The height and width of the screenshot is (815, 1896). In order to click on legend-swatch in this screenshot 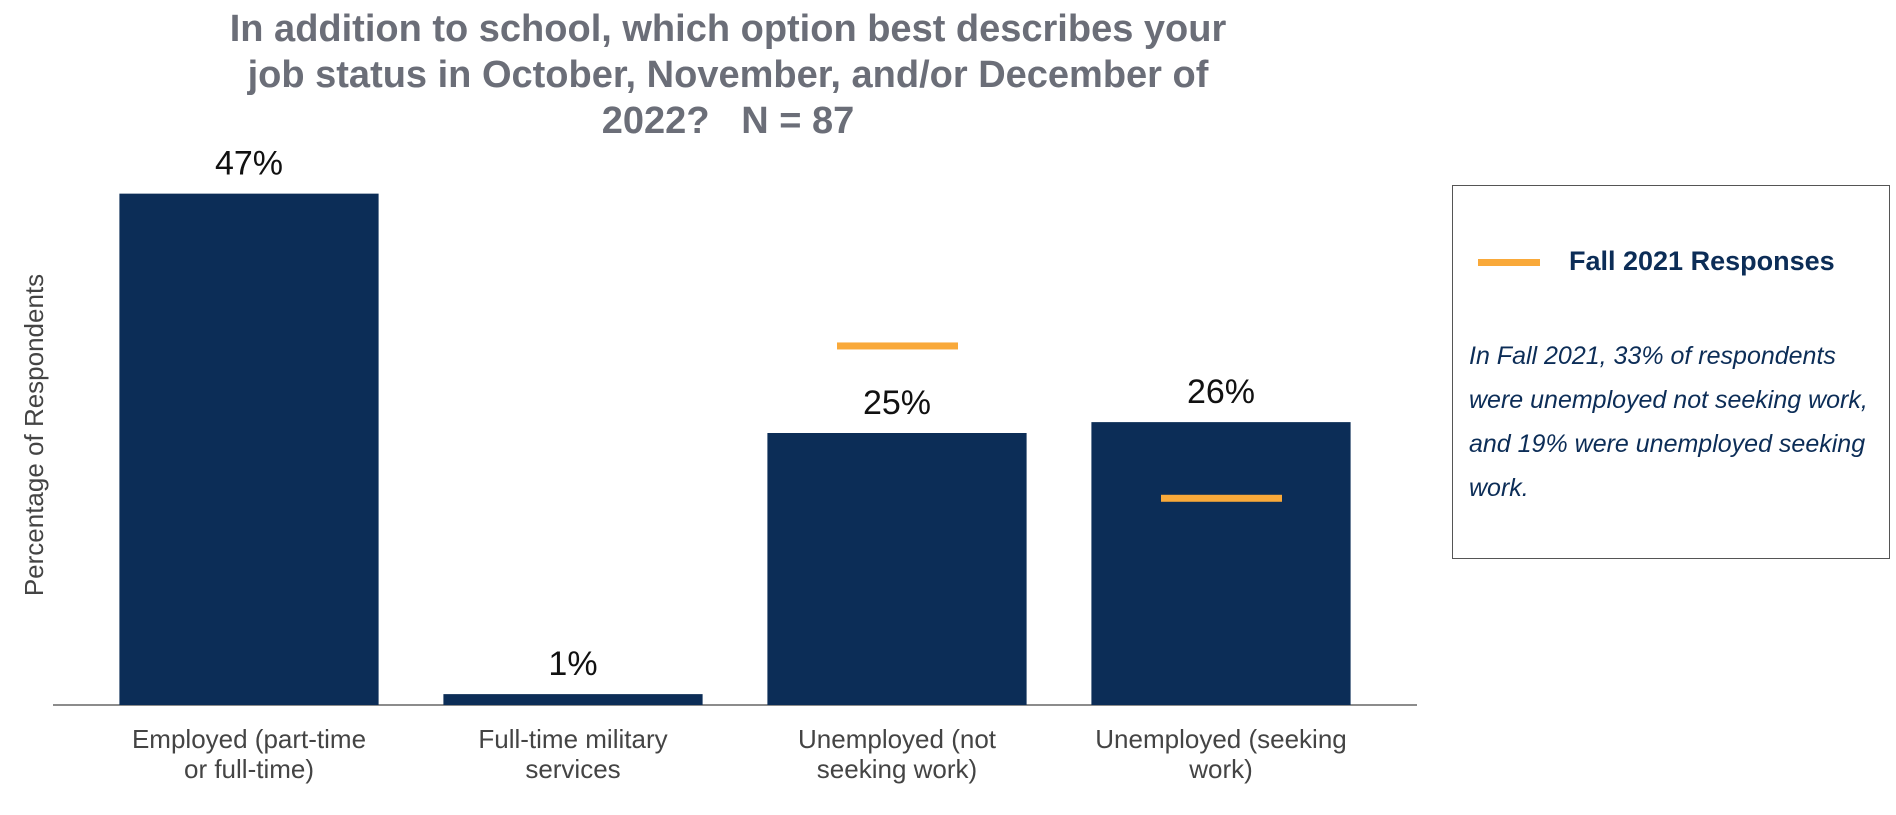, I will do `click(1509, 262)`.